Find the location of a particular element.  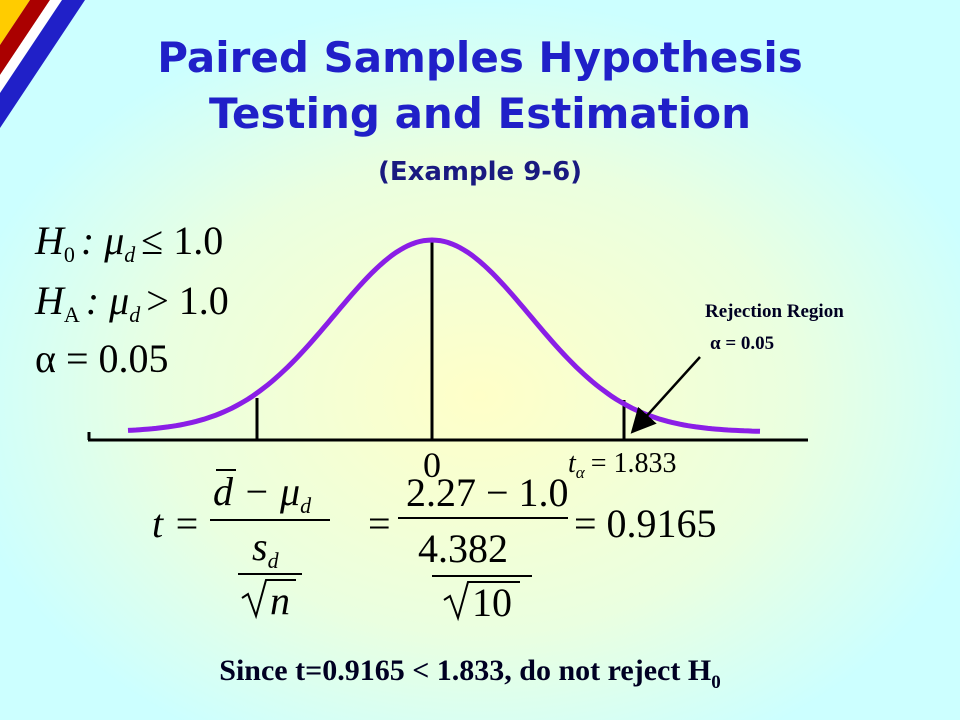

title-line: Testing and Estimation is located at coordinates (480, 113).